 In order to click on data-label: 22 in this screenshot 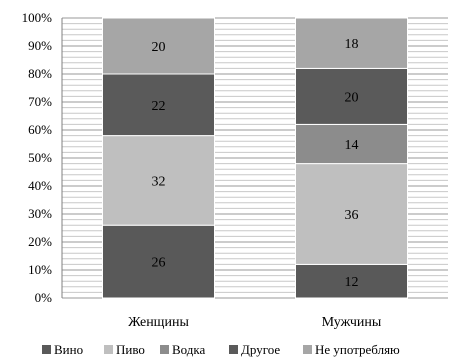, I will do `click(159, 106)`.